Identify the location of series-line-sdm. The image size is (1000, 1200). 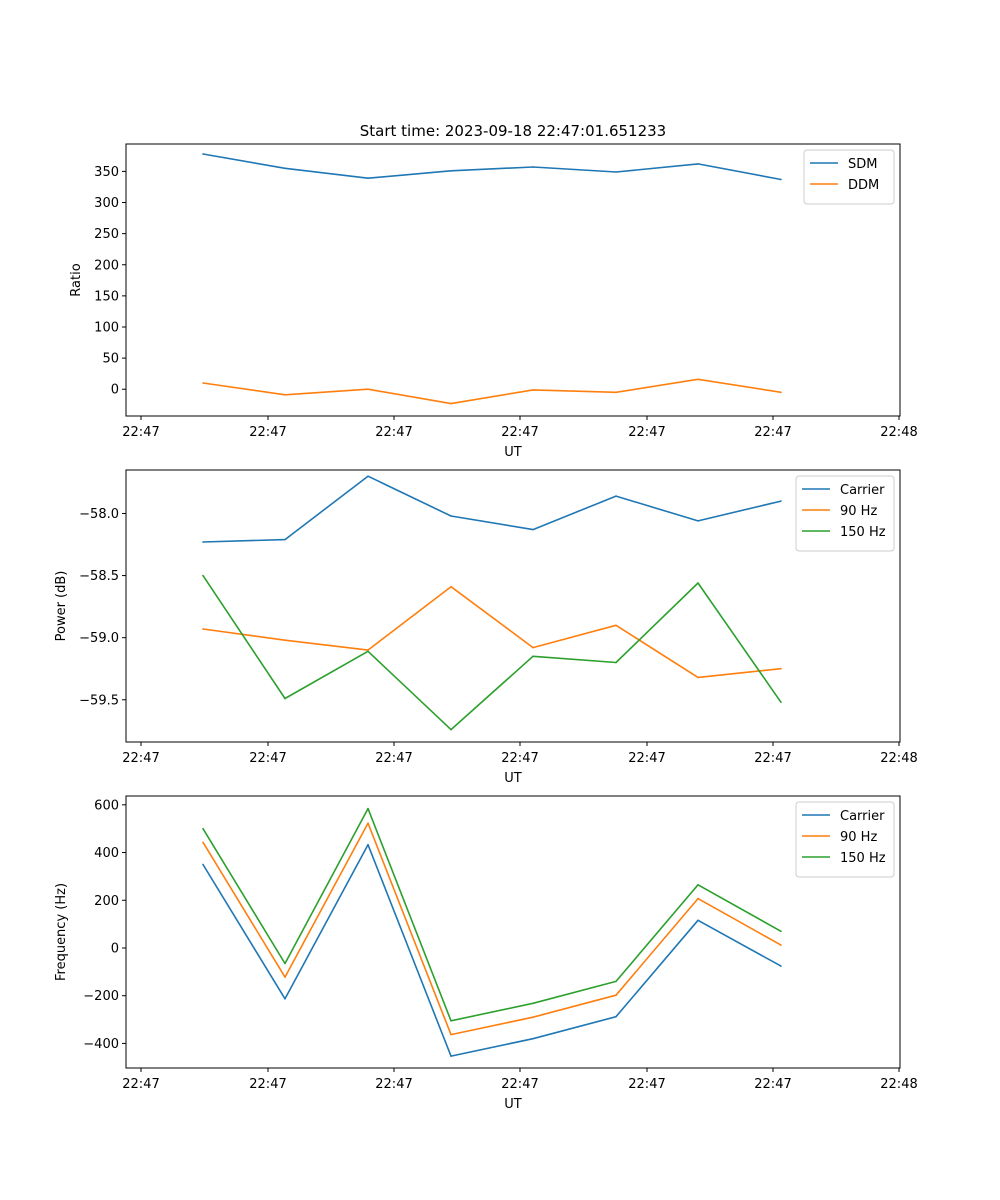
(492, 167).